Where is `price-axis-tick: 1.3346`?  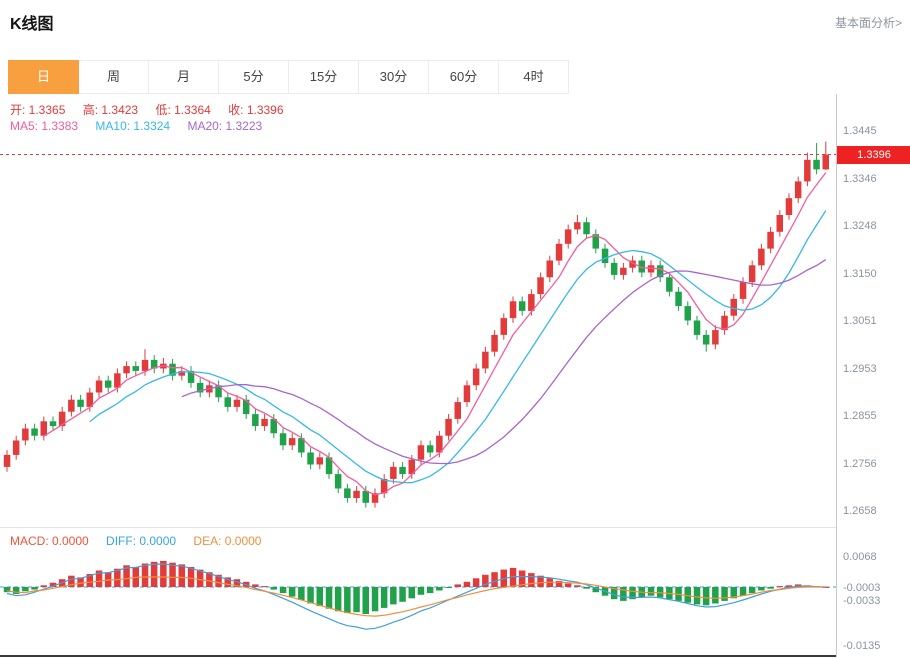 price-axis-tick: 1.3346 is located at coordinates (860, 178).